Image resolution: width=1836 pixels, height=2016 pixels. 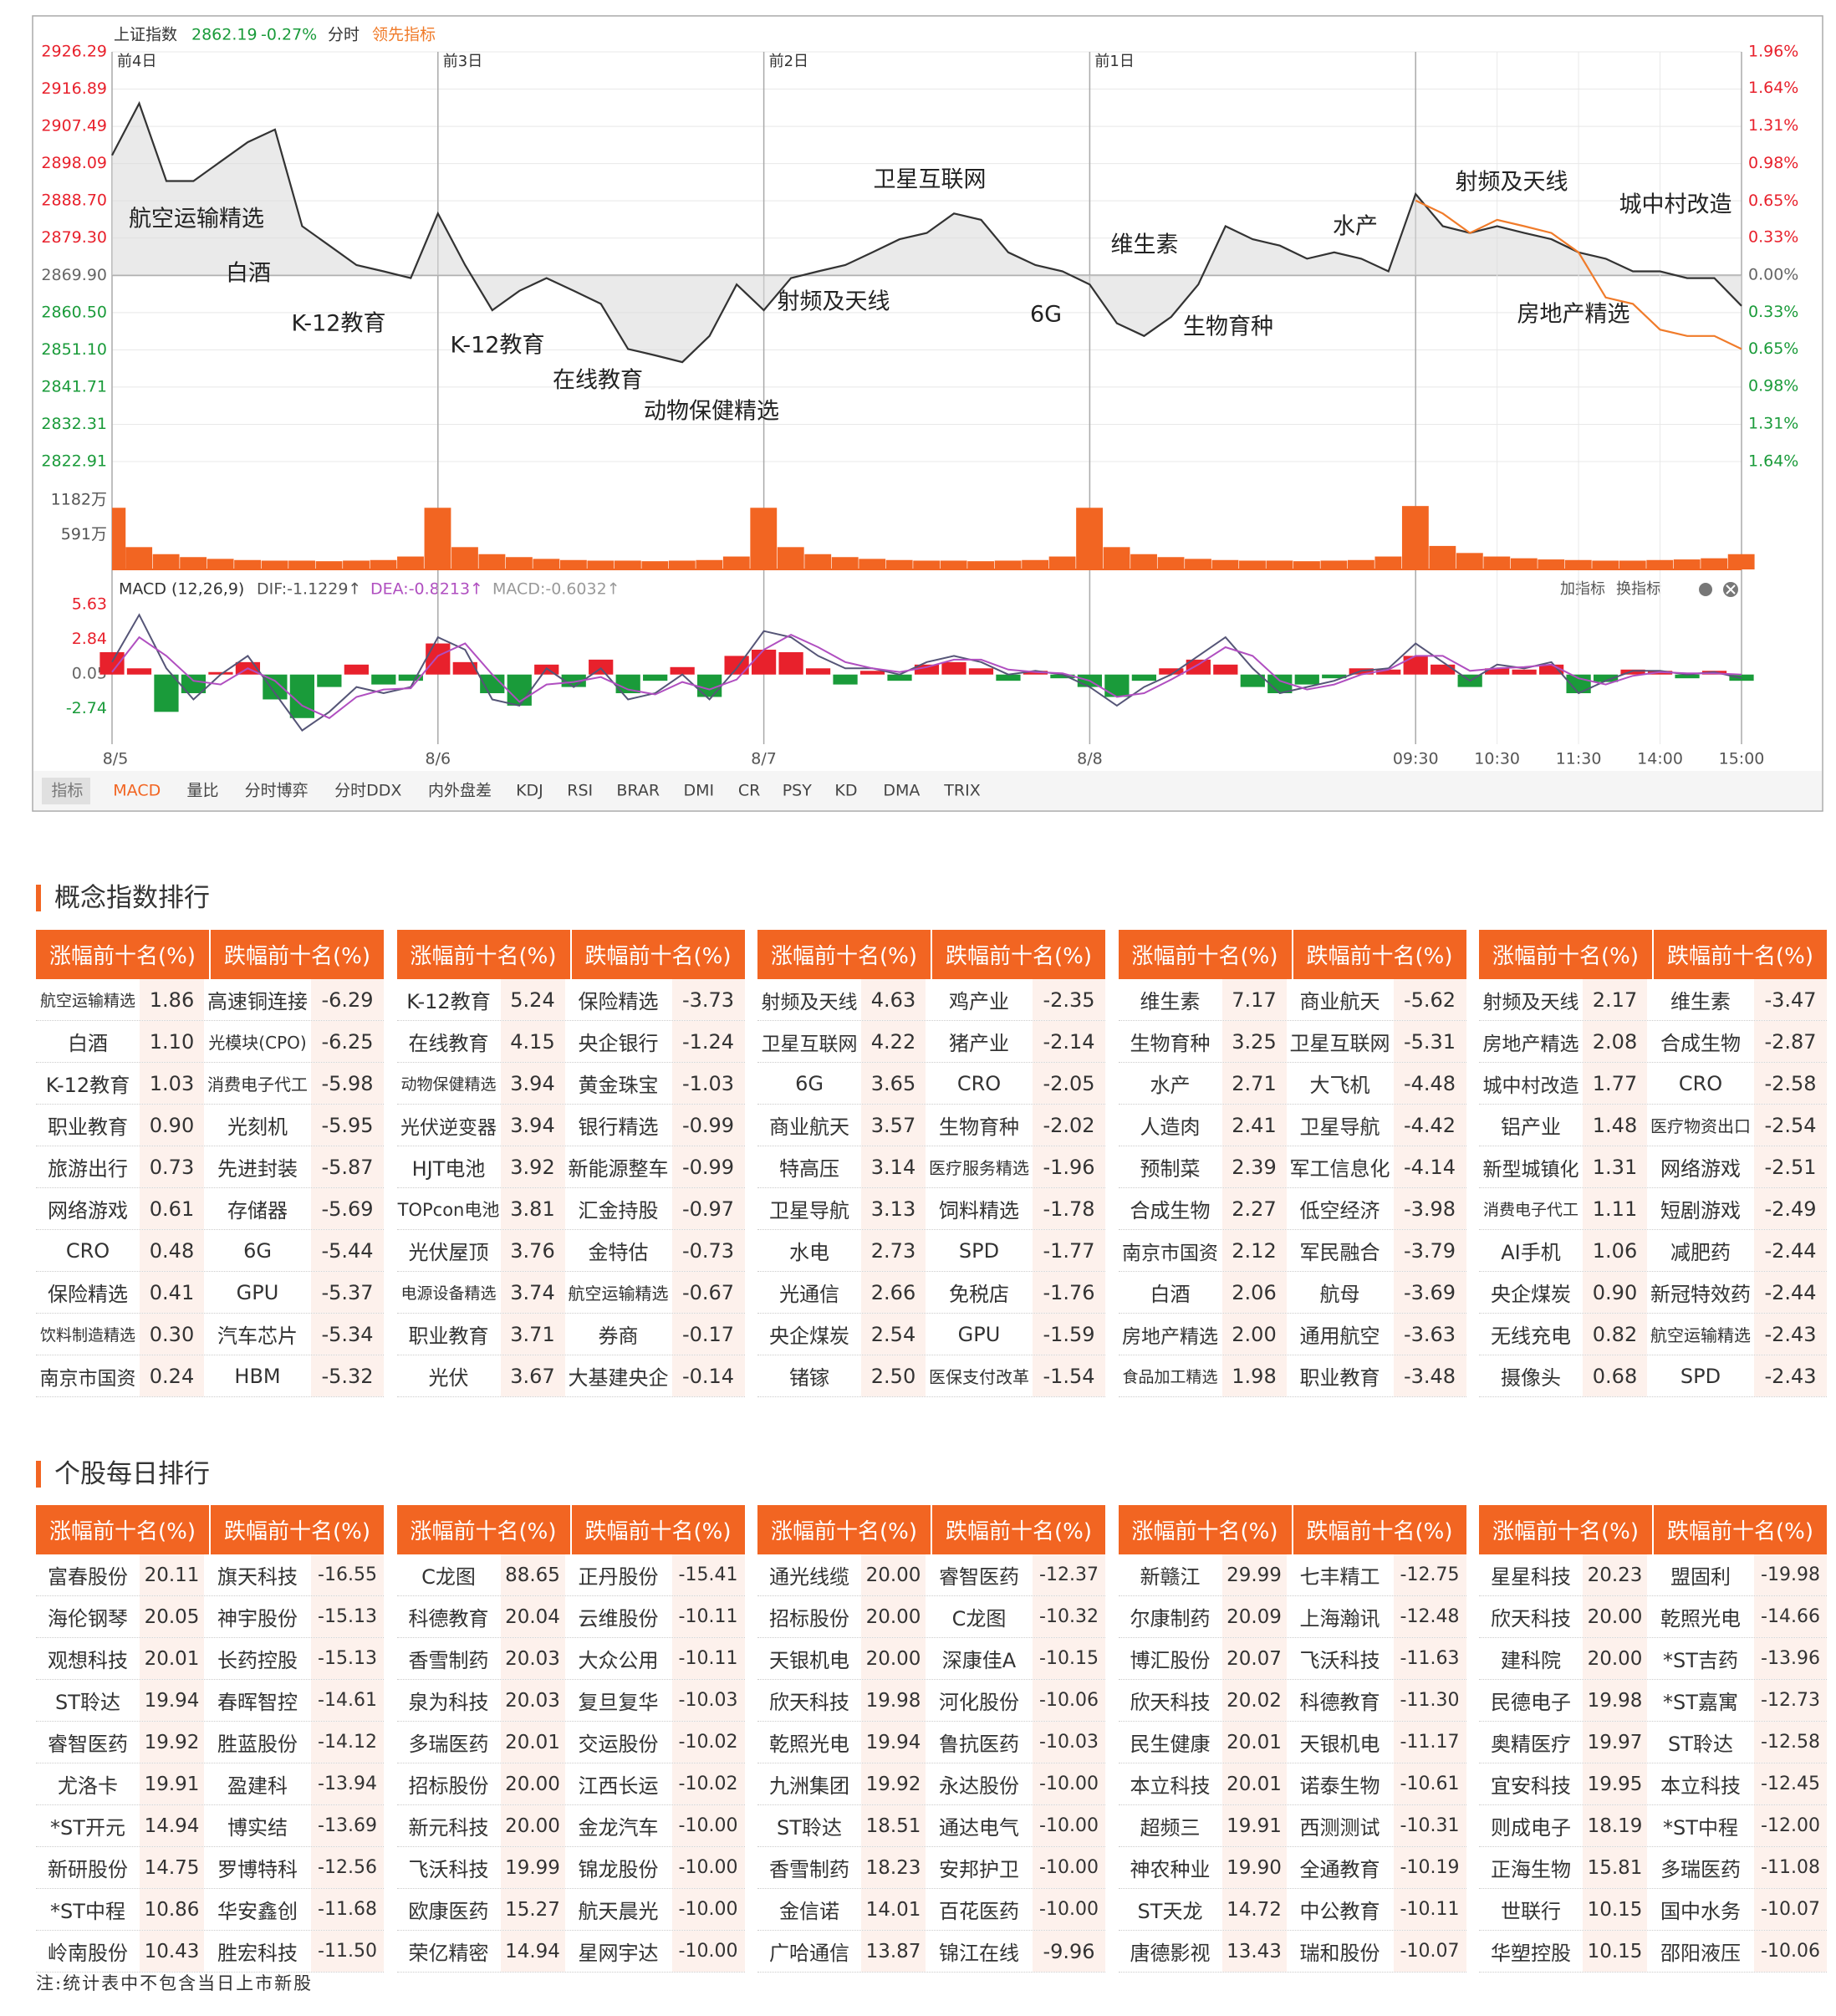 What do you see at coordinates (1531, 1378) in the screenshot?
I see `name-cell: 摄像头` at bounding box center [1531, 1378].